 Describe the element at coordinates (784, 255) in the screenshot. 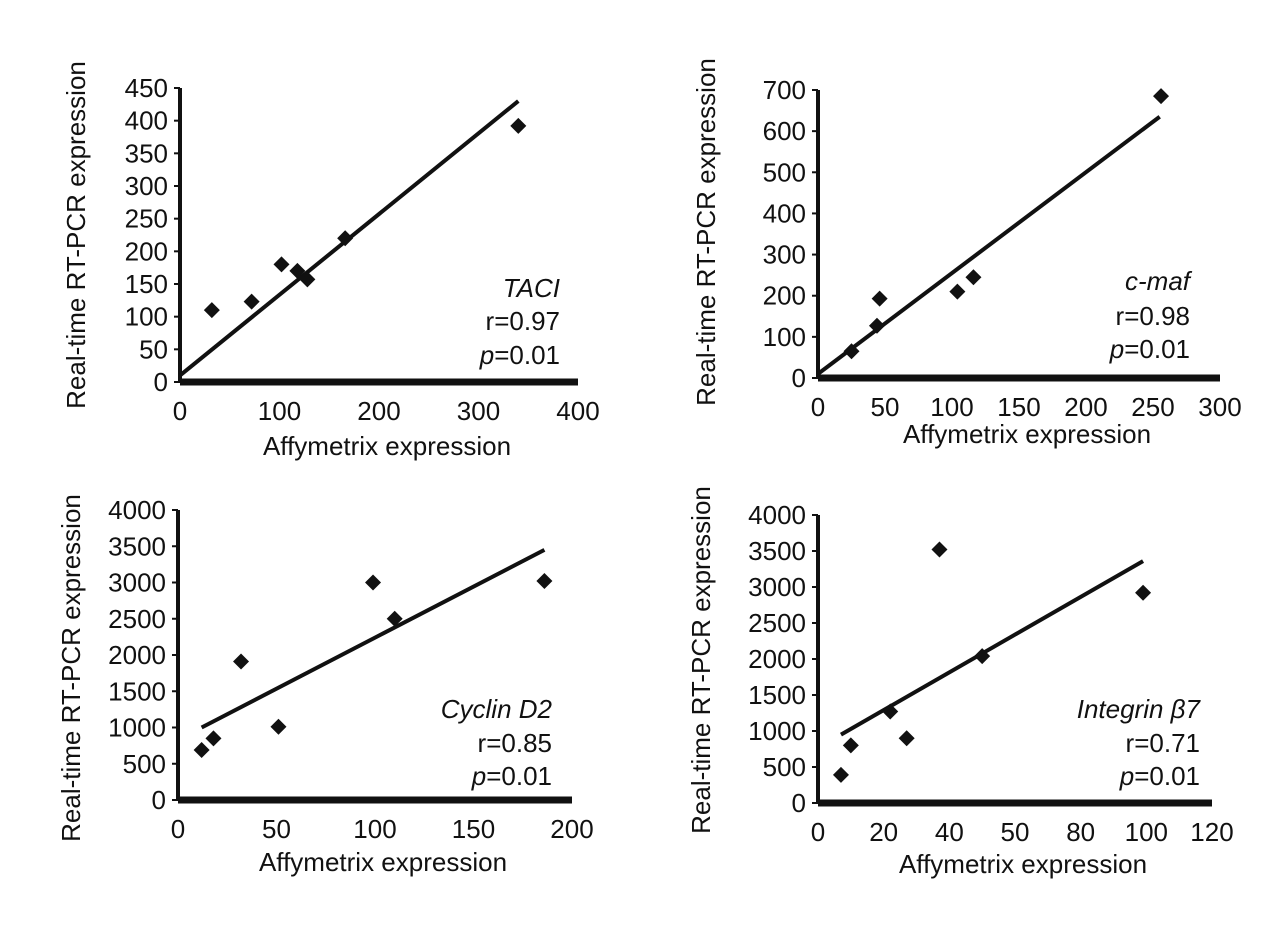

I see `chart-1-y-tick-label: 300` at that location.